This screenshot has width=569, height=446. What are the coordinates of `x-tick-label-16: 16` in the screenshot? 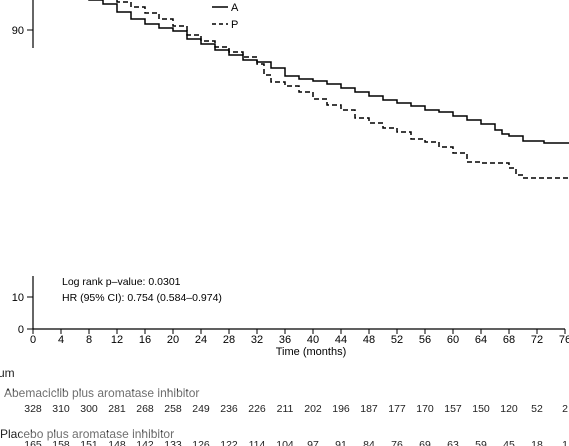 It's located at (145, 340).